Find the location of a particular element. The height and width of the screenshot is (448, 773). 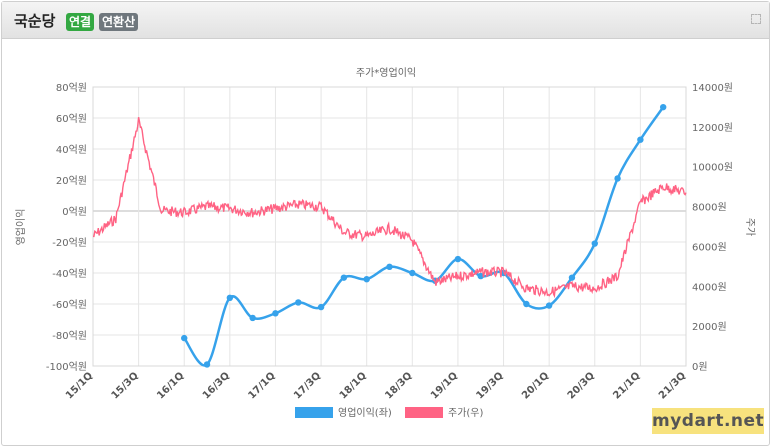

left-tick-label: 20억원 is located at coordinates (71, 181).